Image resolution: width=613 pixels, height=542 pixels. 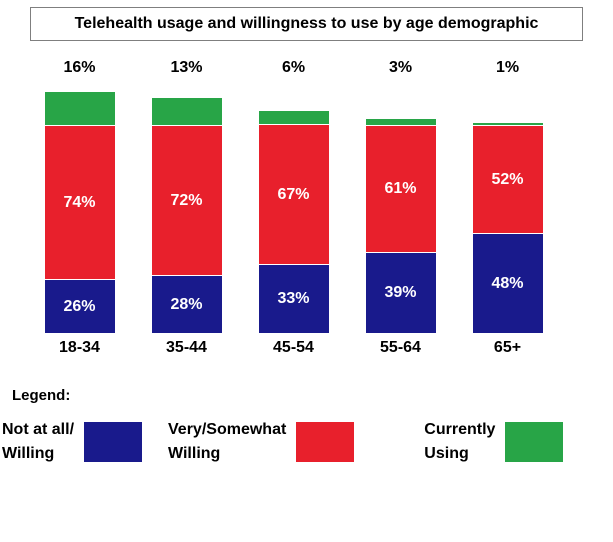 I want to click on bar-segment-very-somewhat-willing: 52%, so click(x=507, y=179).